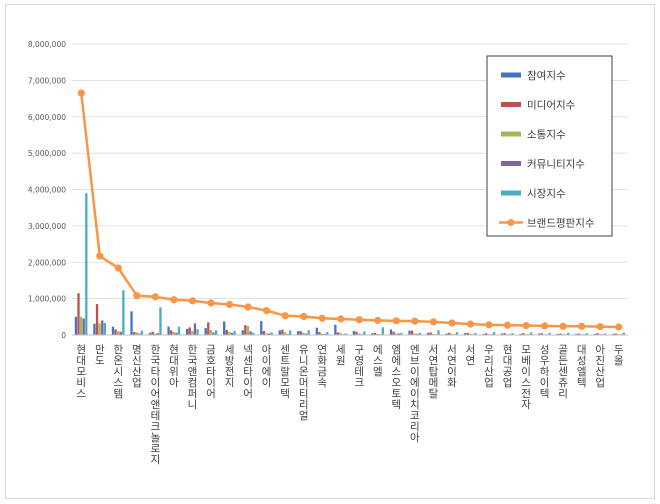 This screenshot has height=504, width=660. Describe the element at coordinates (47, 226) in the screenshot. I see `y-tick-label: 3,000,000` at that location.